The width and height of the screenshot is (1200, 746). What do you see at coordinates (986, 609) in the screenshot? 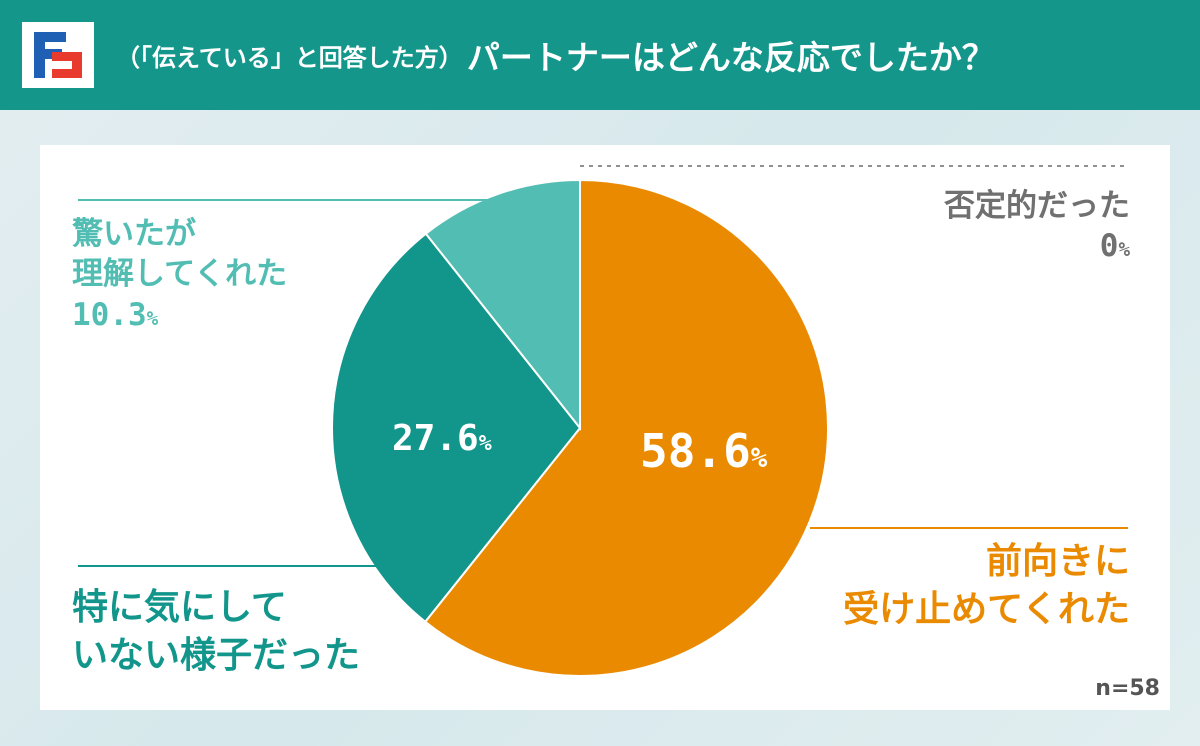
I see `label-positive-line2: 受け止めてくれた` at bounding box center [986, 609].